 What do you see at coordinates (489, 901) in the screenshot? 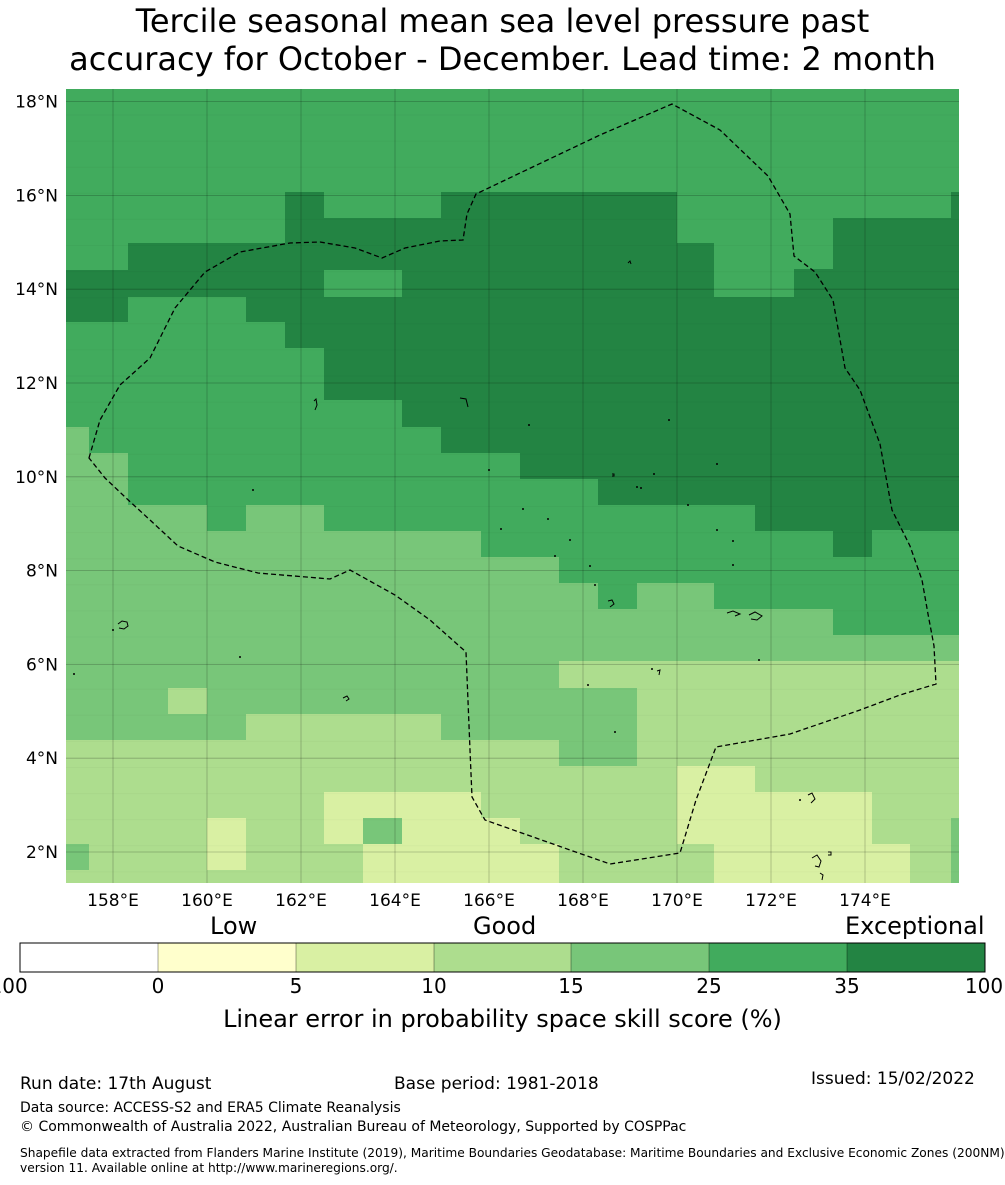
I see `longitude-tick-label: 166°E` at bounding box center [489, 901].